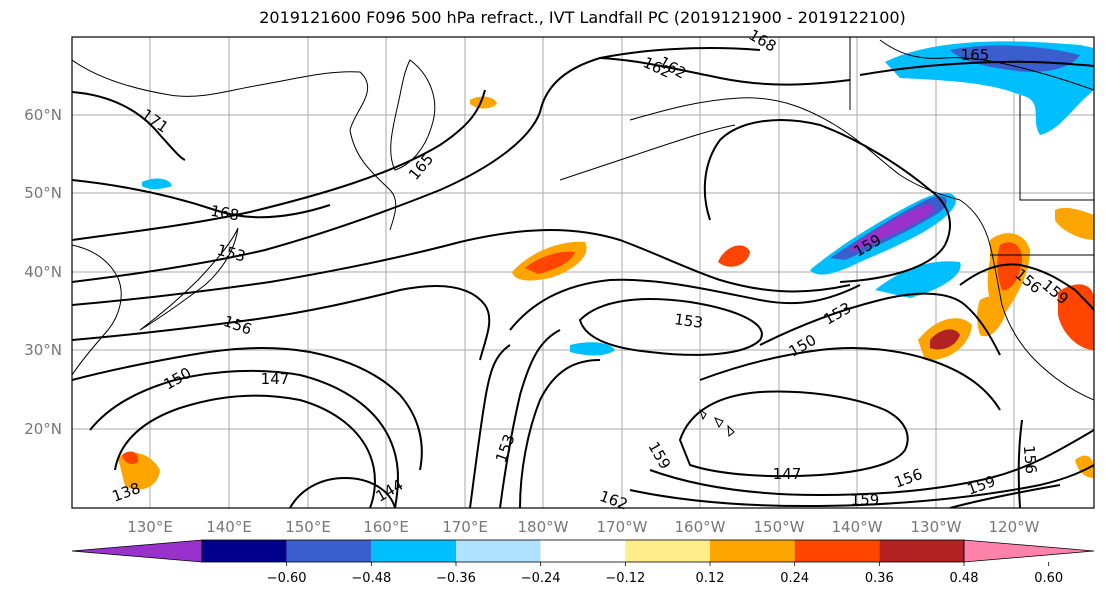  What do you see at coordinates (550, 262) in the screenshot?
I see `pos-shade-mid-pacific-core` at bounding box center [550, 262].